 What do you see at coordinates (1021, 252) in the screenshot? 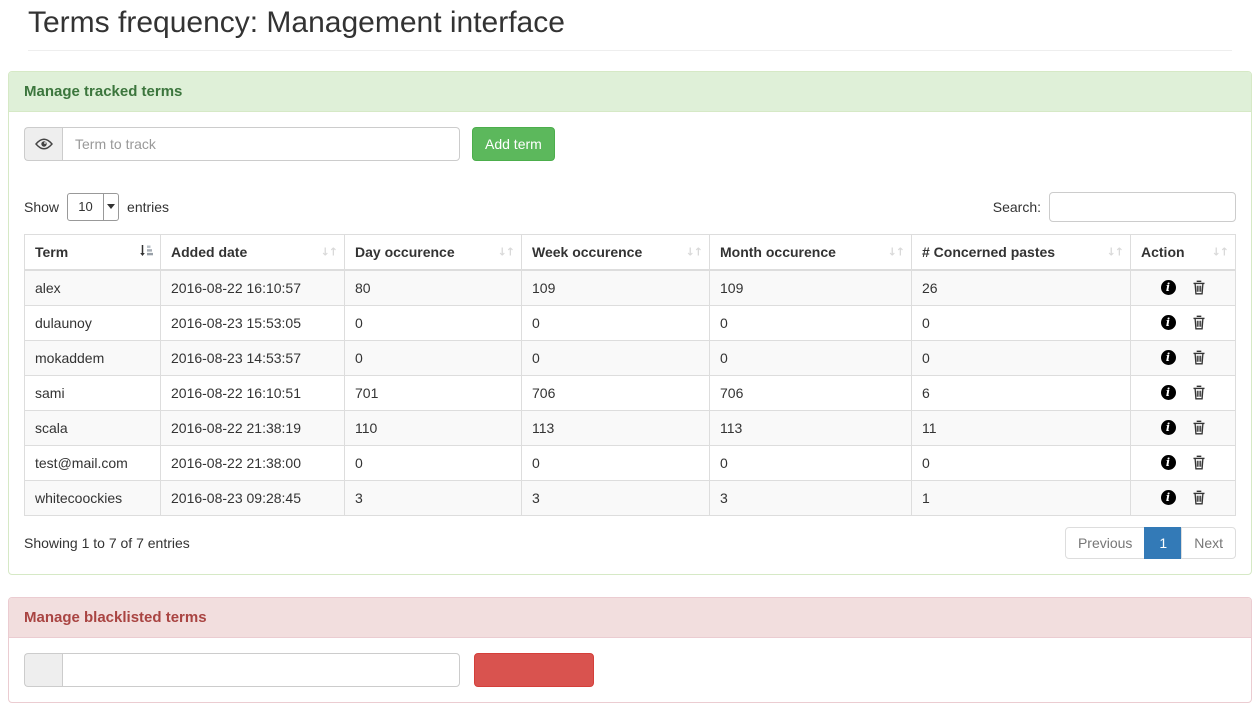
I see `column-header-concerned-pastes: # Concerned pastes ↓↑` at bounding box center [1021, 252].